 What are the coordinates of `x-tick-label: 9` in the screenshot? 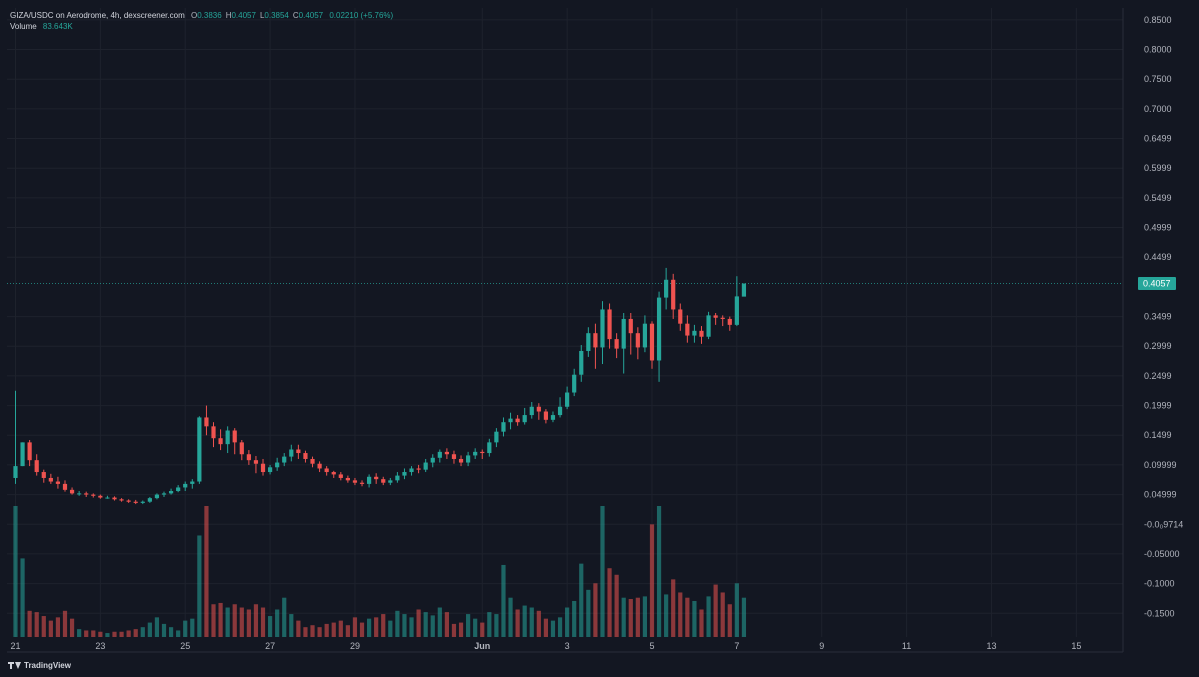 It's located at (821, 646).